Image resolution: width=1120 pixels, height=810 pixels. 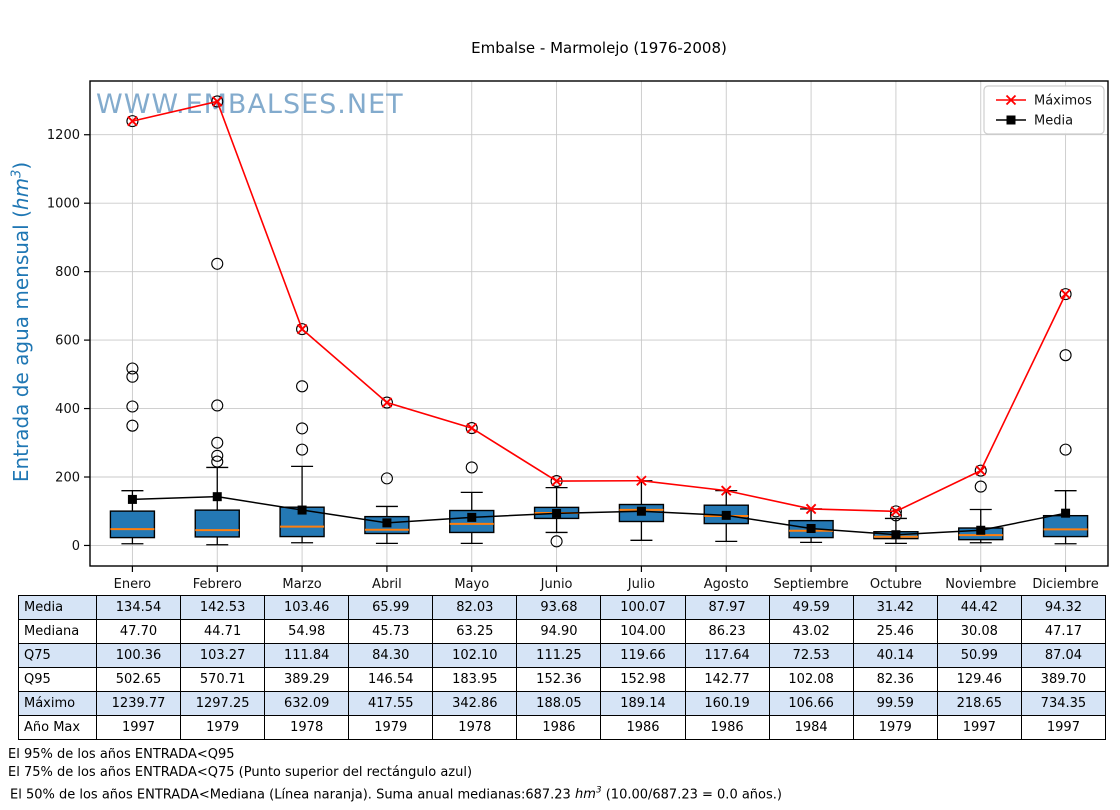 I want to click on y-tick-label: 800, so click(x=67, y=272).